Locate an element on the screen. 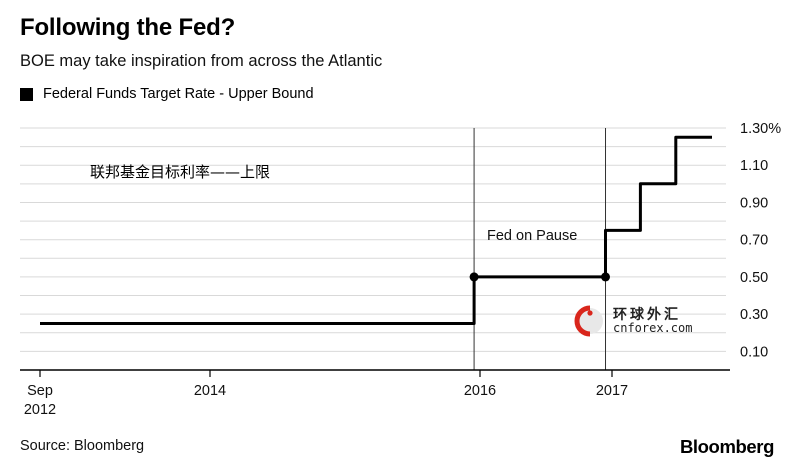  watermark-cn-text: 环球外汇 is located at coordinates (647, 315).